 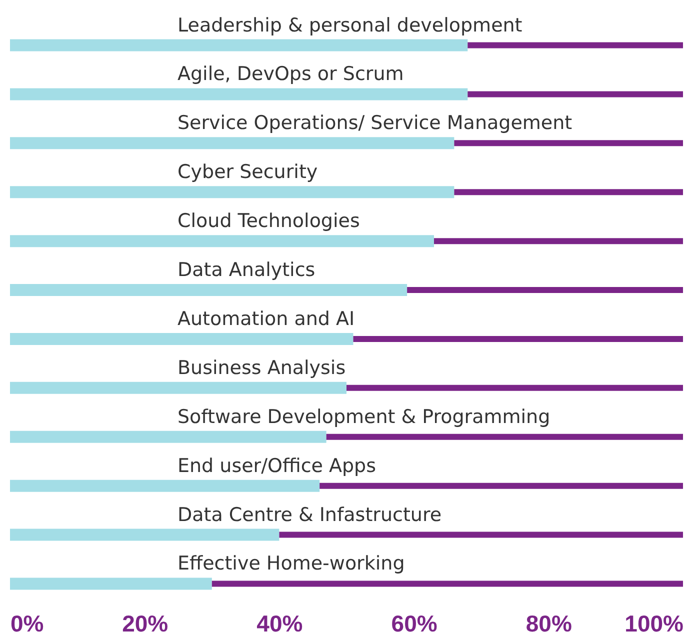 I want to click on y-tick-label: Cyber Security, so click(x=248, y=172).